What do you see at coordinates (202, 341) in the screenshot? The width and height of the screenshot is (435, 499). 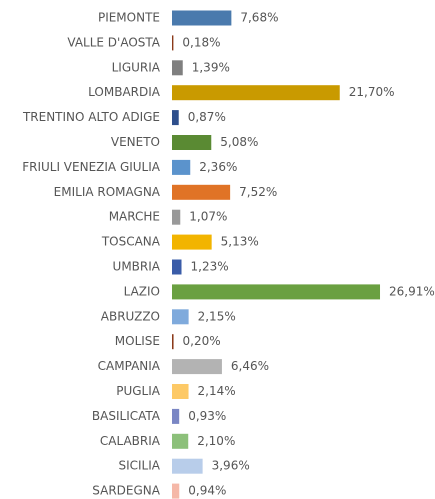 I see `value-label: 0,20%` at bounding box center [202, 341].